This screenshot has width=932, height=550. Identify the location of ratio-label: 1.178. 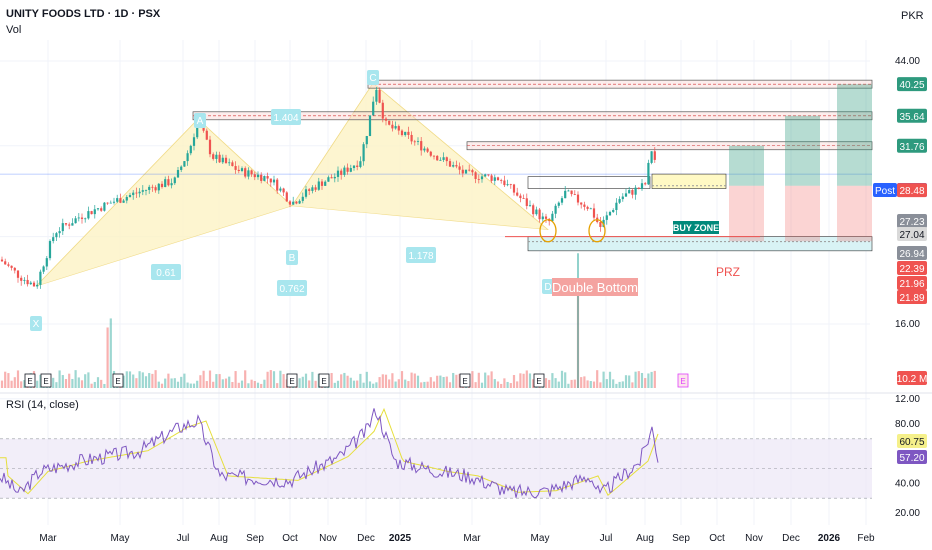
(420, 256).